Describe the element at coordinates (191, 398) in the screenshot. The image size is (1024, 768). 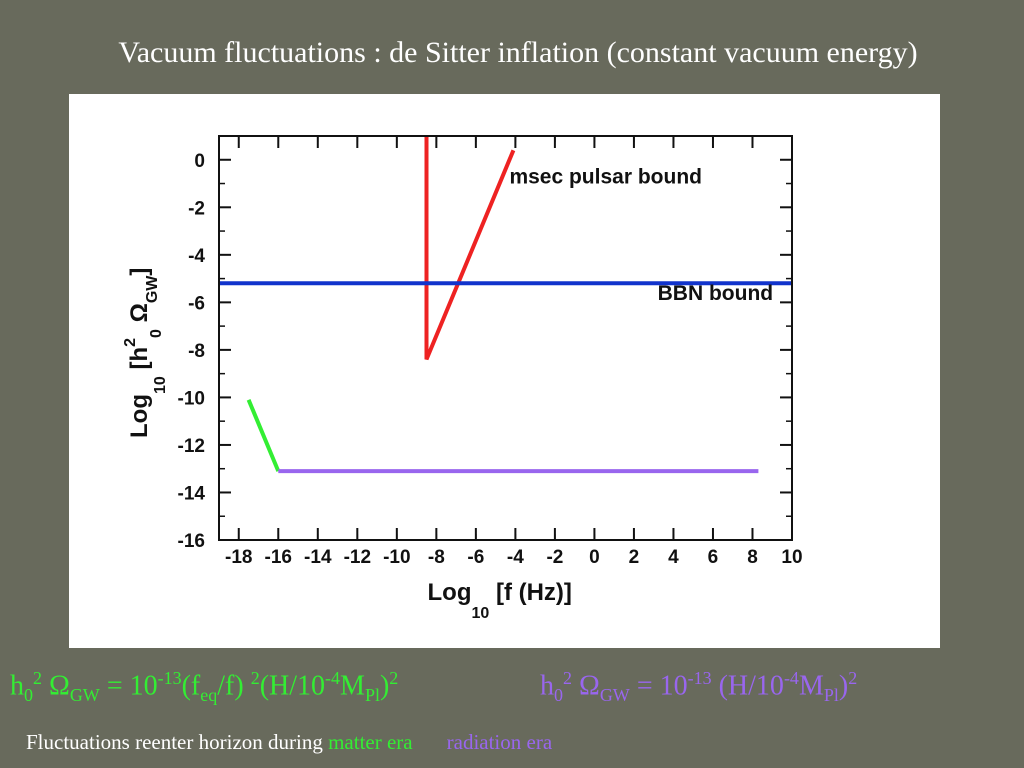
I see `y-tick-label: -10` at that location.